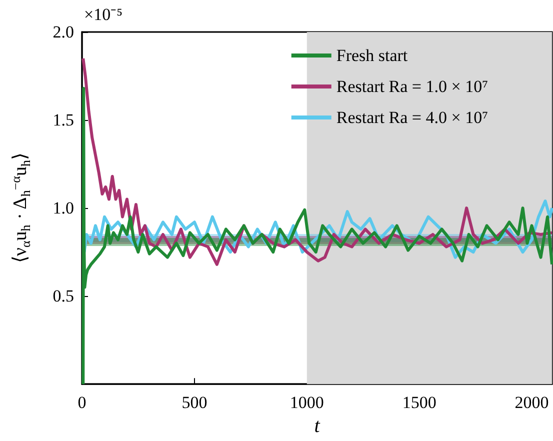 This screenshot has width=553, height=441. Describe the element at coordinates (63, 208) in the screenshot. I see `y-tick-label: 1.0` at that location.